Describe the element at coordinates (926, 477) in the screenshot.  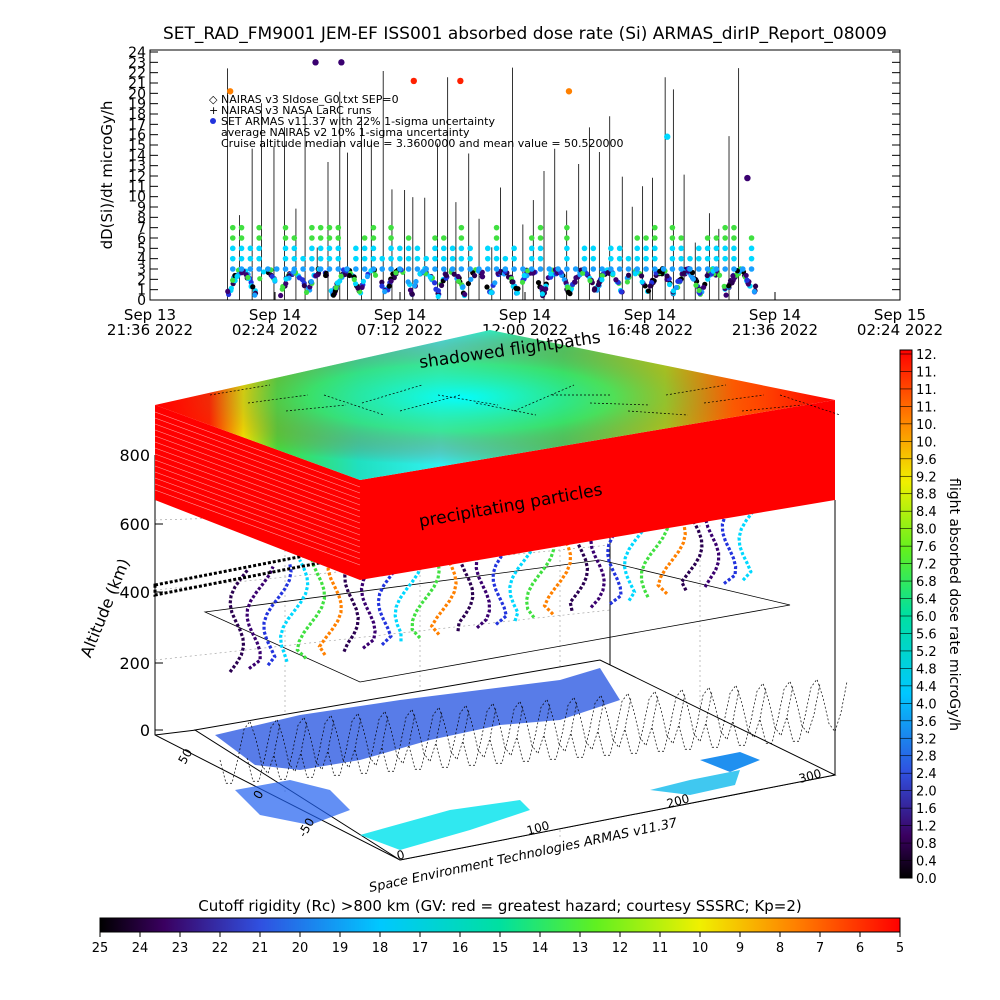
I see `colorbar-tick-label: 9.2` at that location.